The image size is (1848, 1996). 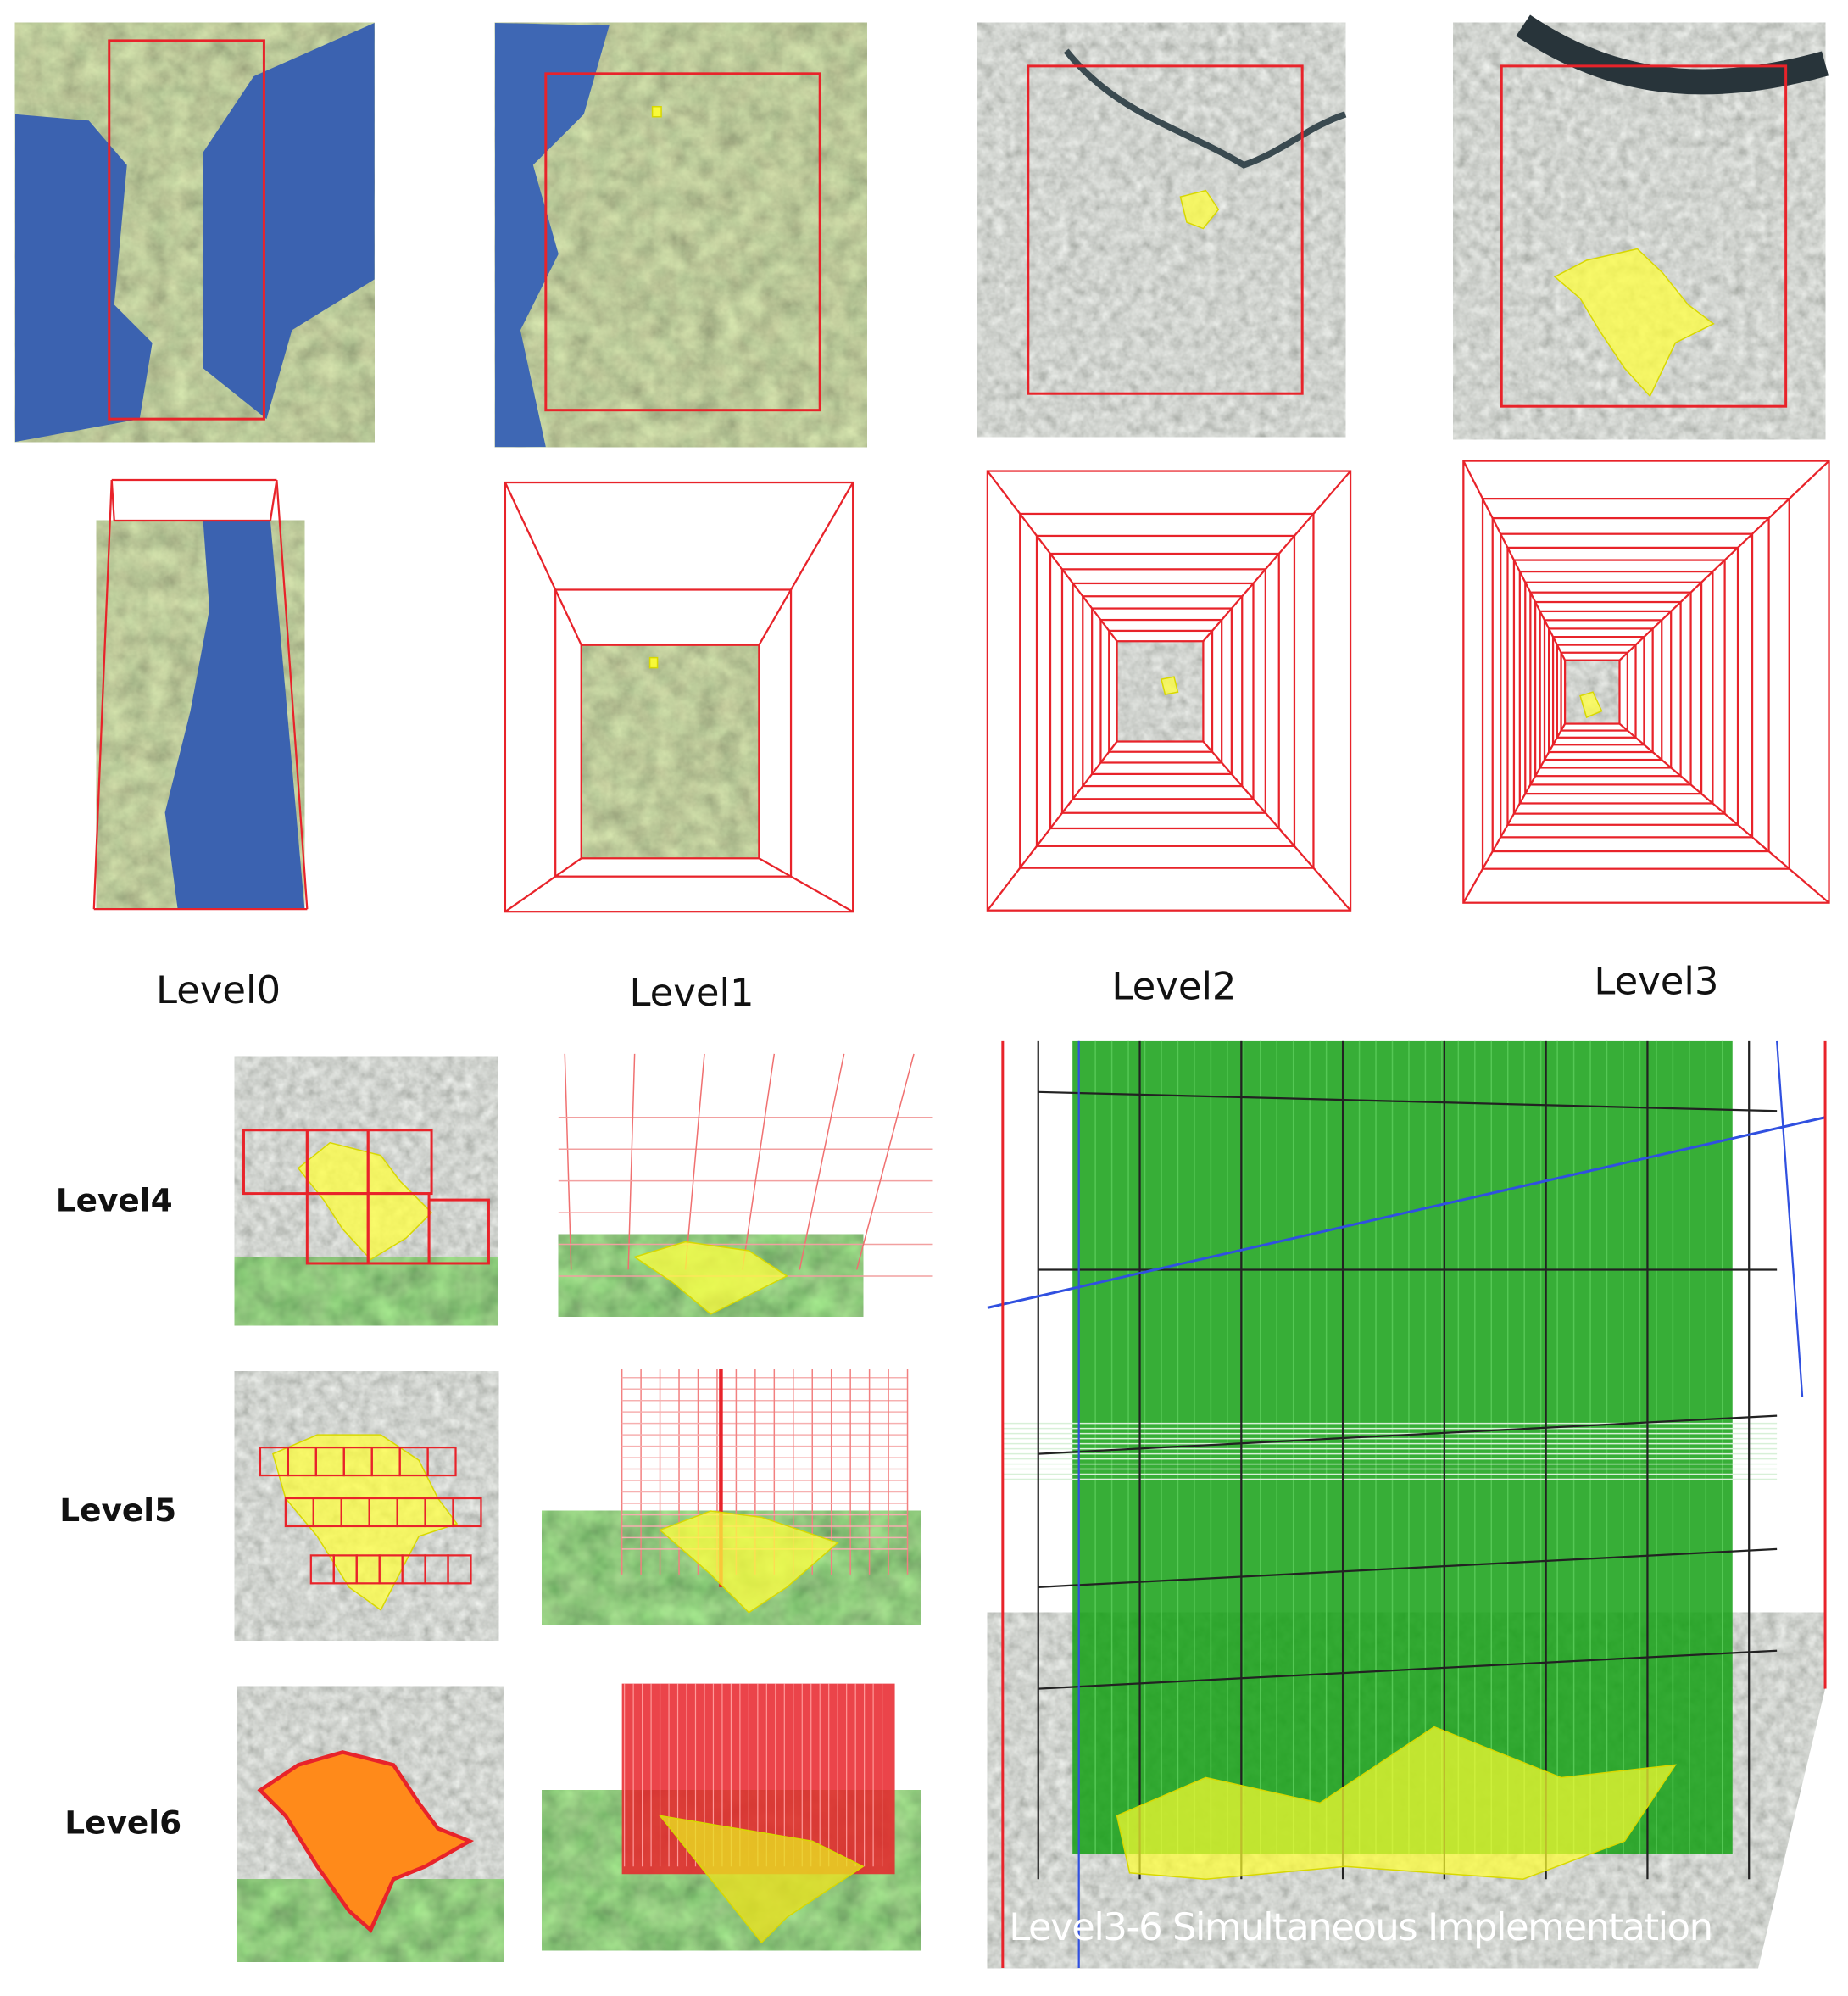 I want to click on level-label: Level6, so click(x=122, y=1822).